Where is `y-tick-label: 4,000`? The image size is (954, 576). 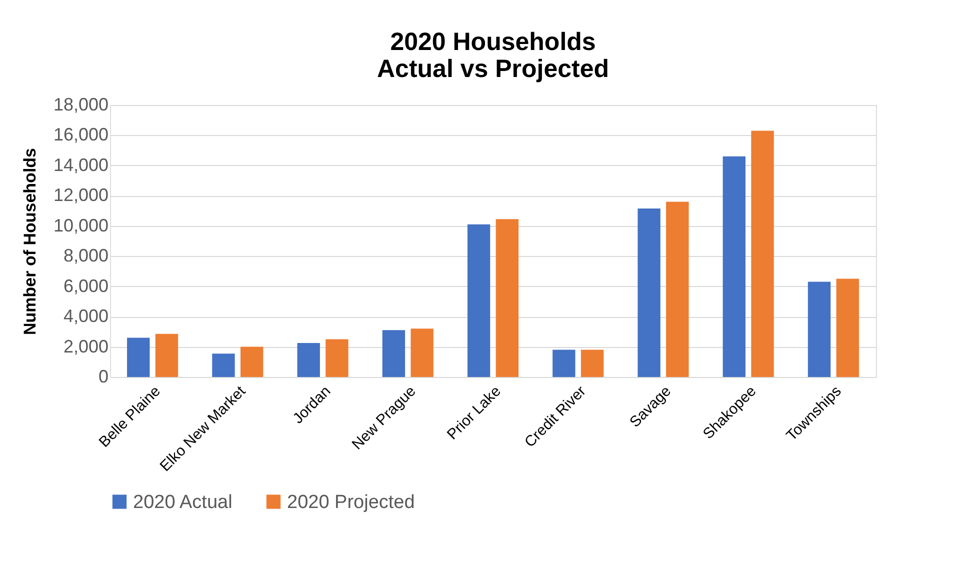 y-tick-label: 4,000 is located at coordinates (85, 316).